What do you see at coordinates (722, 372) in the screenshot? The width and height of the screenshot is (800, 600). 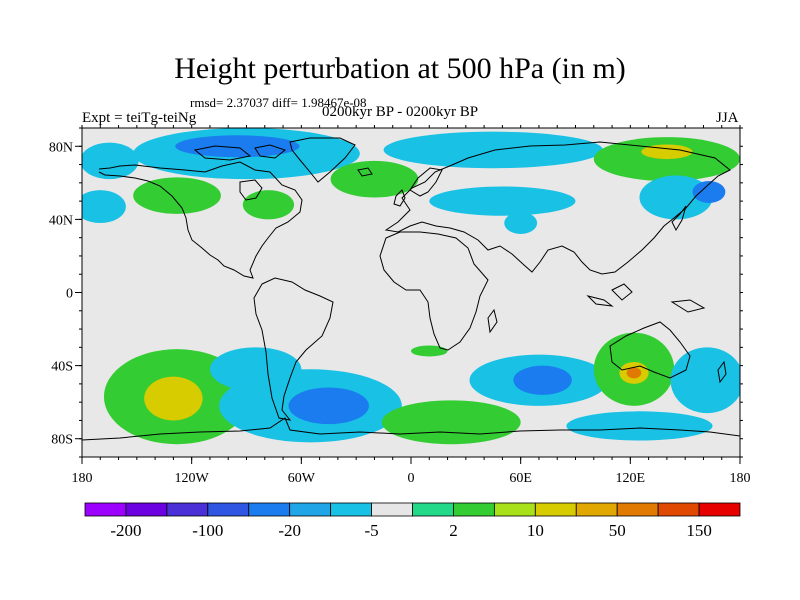 I see `coastline-new-zealand` at bounding box center [722, 372].